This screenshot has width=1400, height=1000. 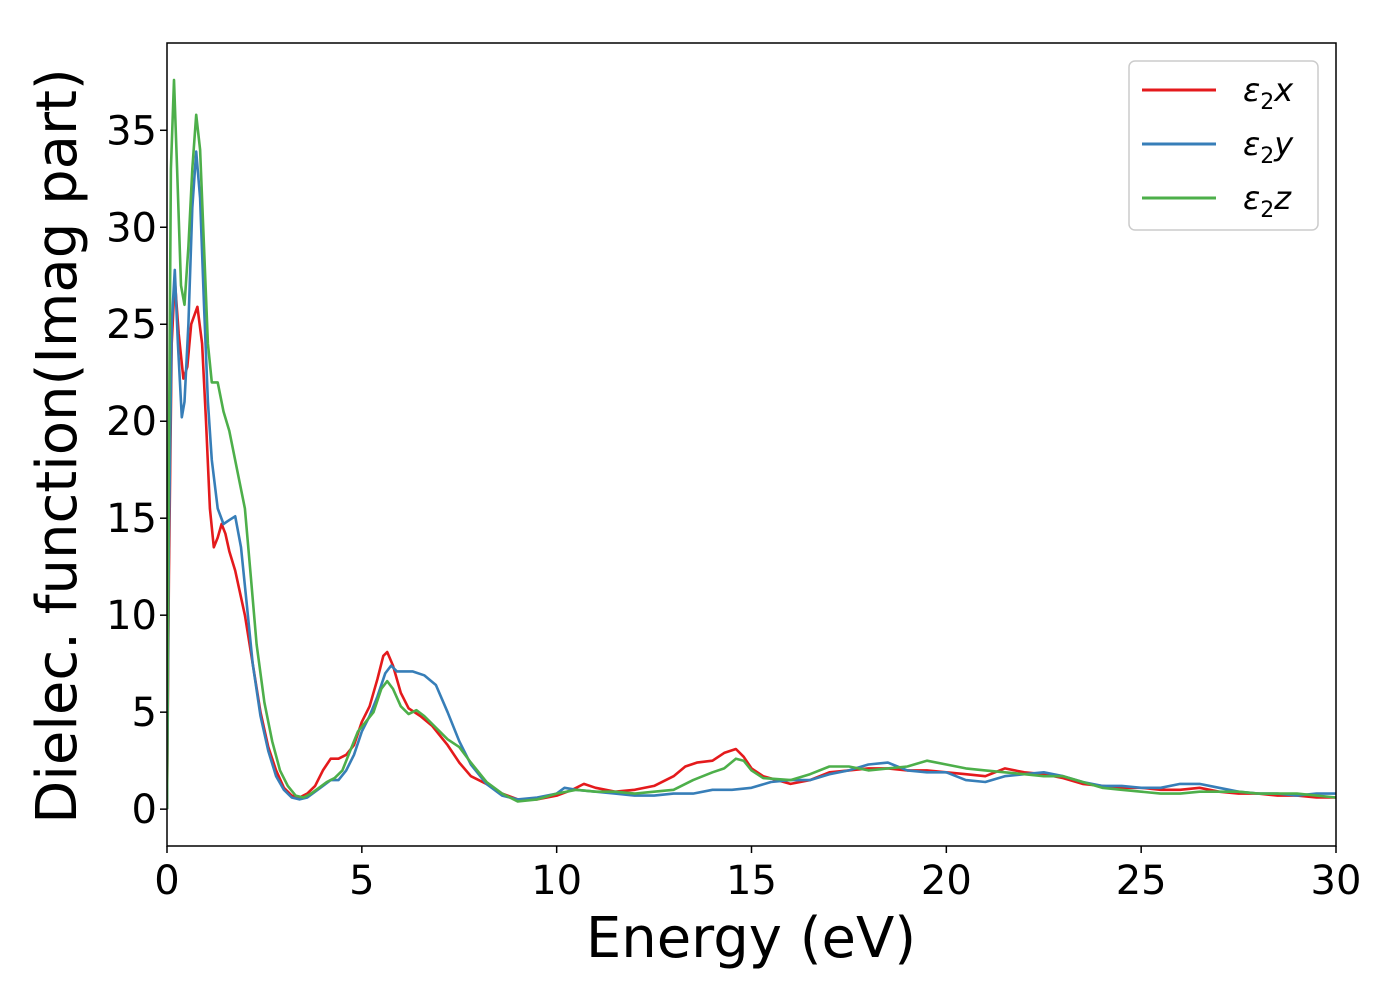 What do you see at coordinates (136, 470) in the screenshot?
I see `y-axis-ticks: 0 5 10 15 20 25 30 35` at bounding box center [136, 470].